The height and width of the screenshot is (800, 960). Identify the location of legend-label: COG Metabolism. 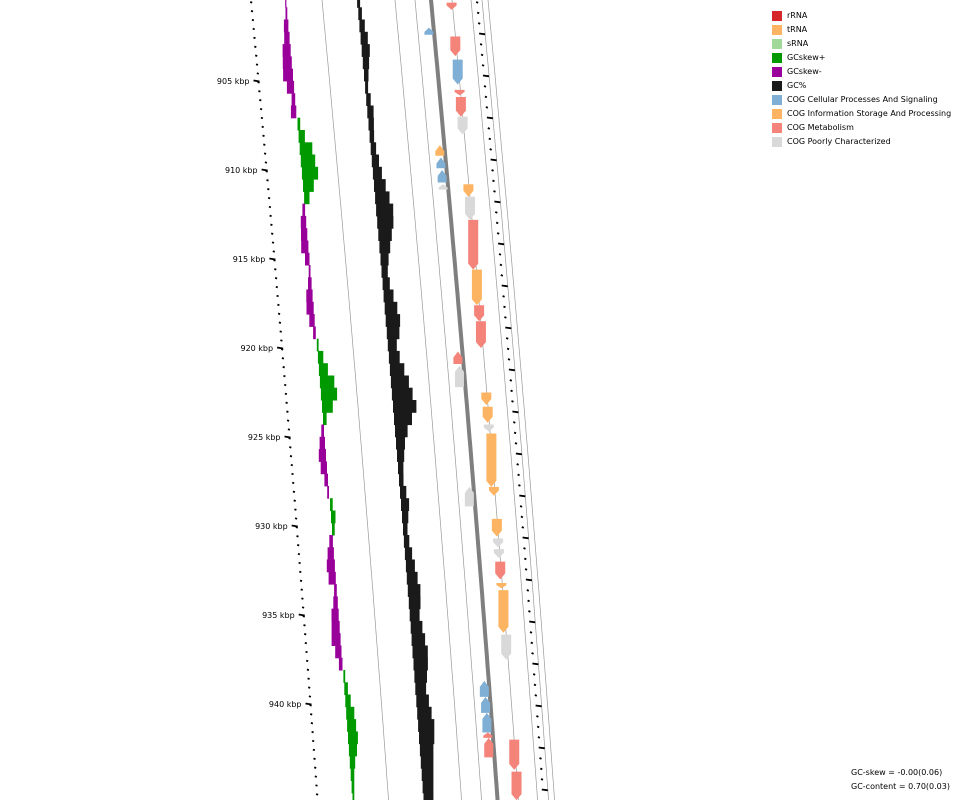
(820, 127).